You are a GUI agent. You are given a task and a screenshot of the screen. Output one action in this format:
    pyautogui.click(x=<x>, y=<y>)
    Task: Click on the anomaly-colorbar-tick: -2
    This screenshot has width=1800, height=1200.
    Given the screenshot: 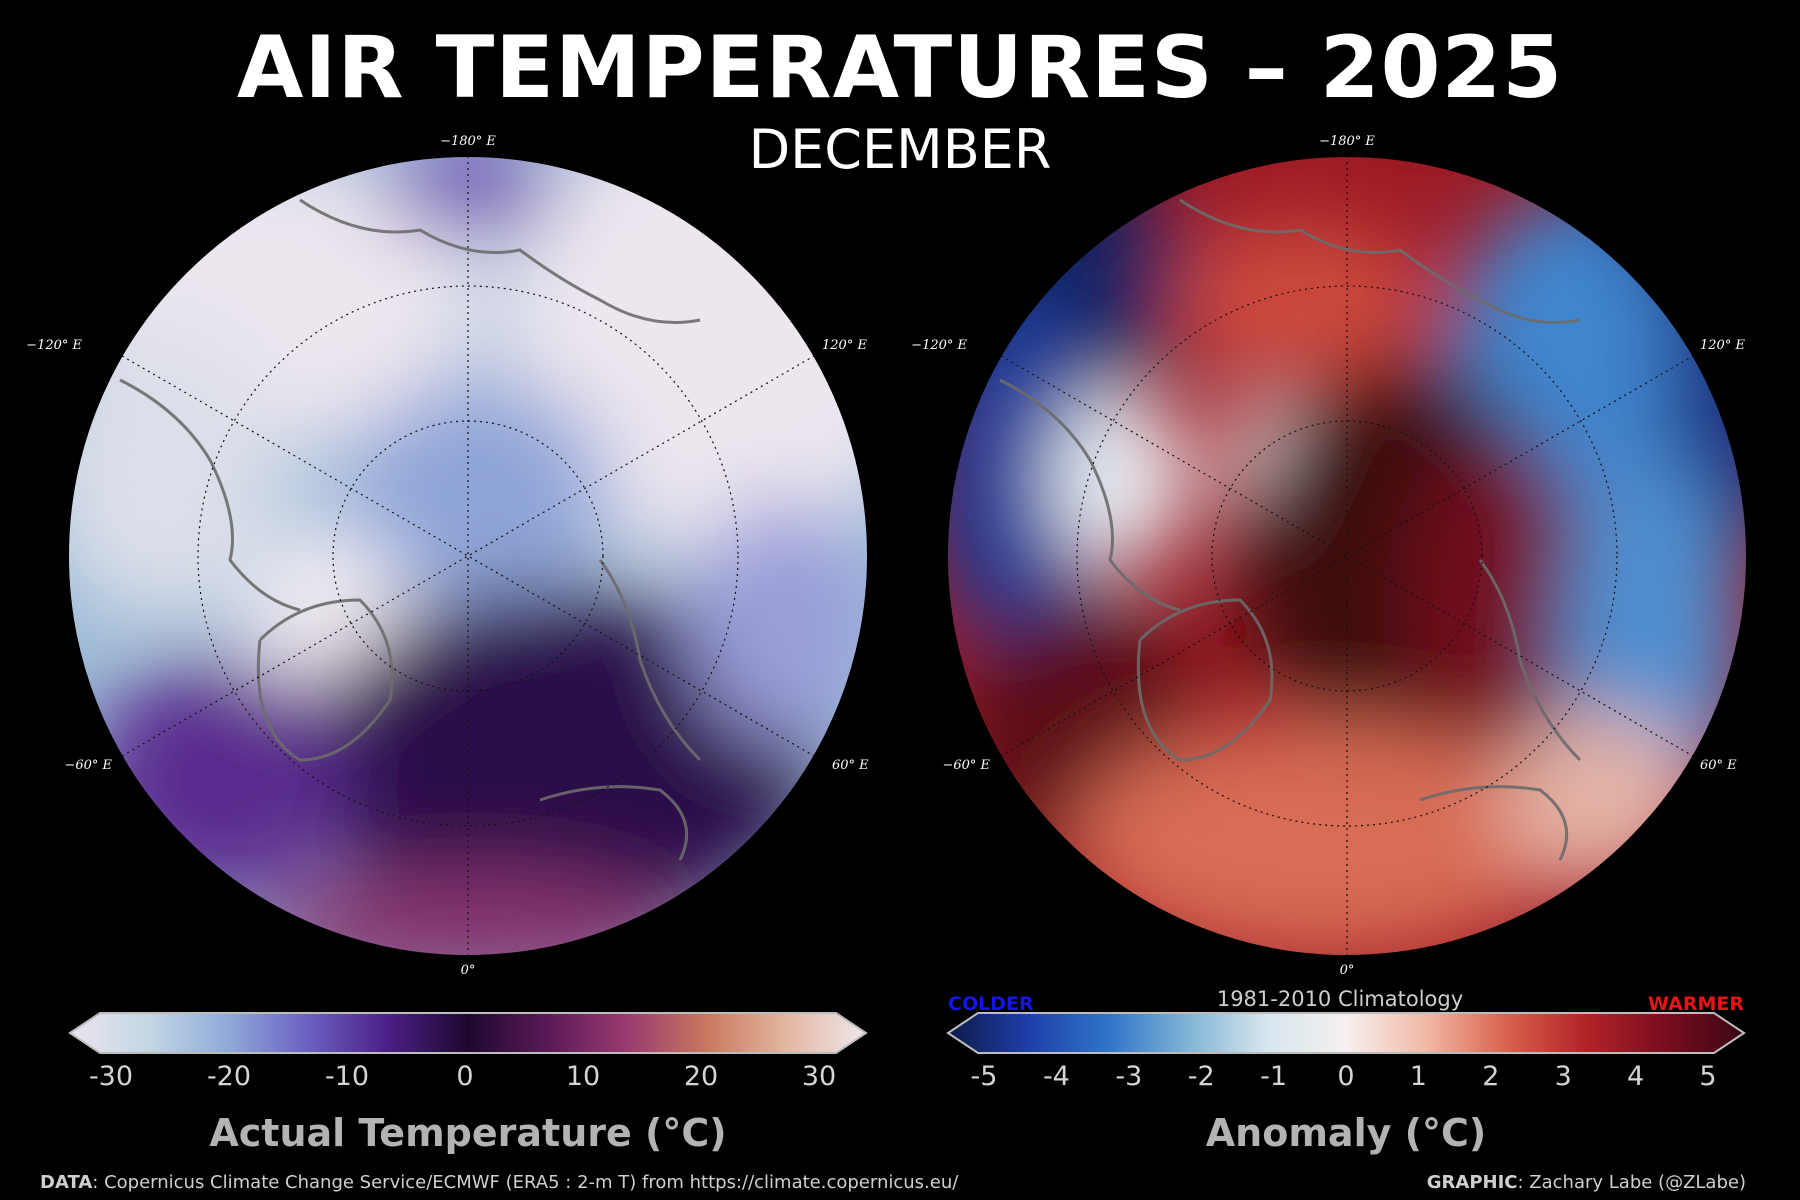 What is the action you would take?
    pyautogui.click(x=1201, y=1076)
    